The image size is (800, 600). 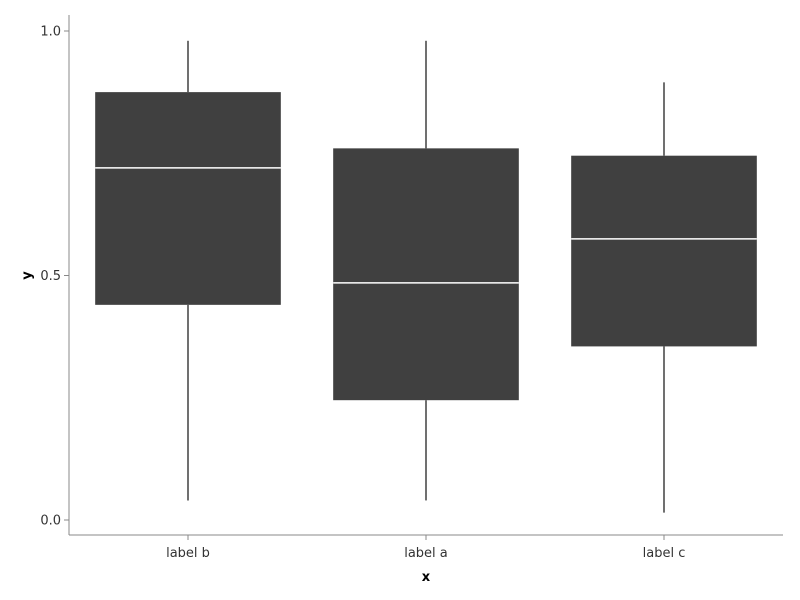 What do you see at coordinates (188, 553) in the screenshot?
I see `x-tick-label: label b` at bounding box center [188, 553].